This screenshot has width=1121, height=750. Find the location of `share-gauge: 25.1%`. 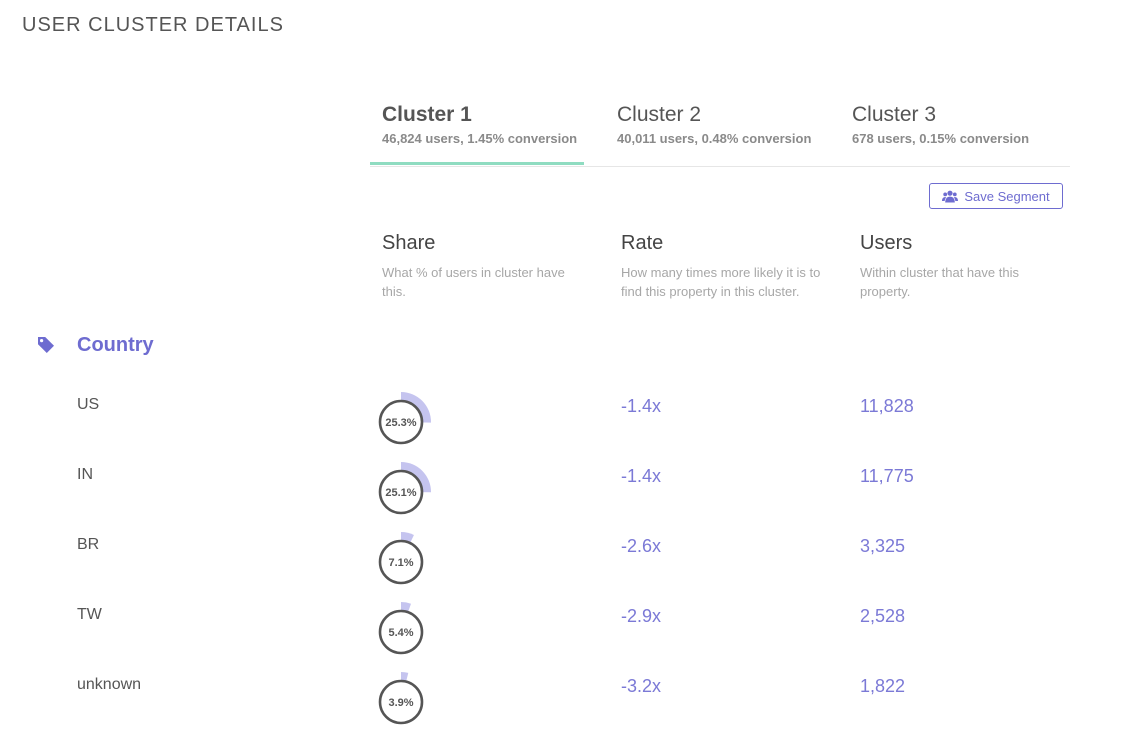

share-gauge: 25.1% is located at coordinates (405, 488).